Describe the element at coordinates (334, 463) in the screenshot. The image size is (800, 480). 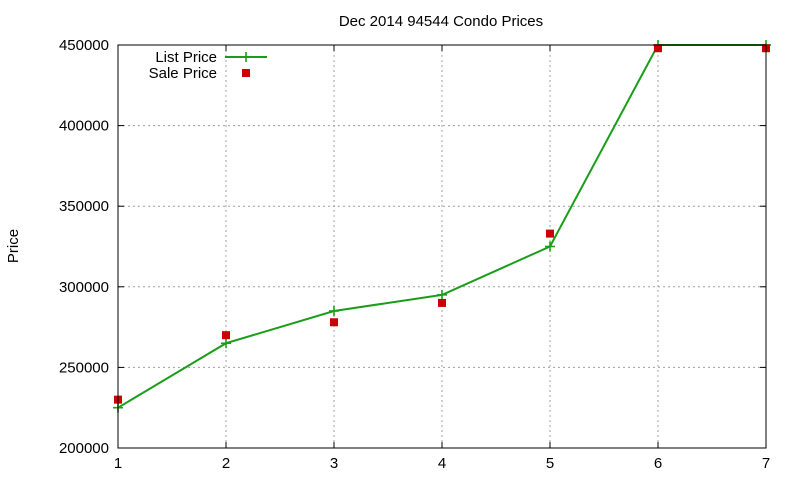
I see `x-tick-label: 3` at that location.